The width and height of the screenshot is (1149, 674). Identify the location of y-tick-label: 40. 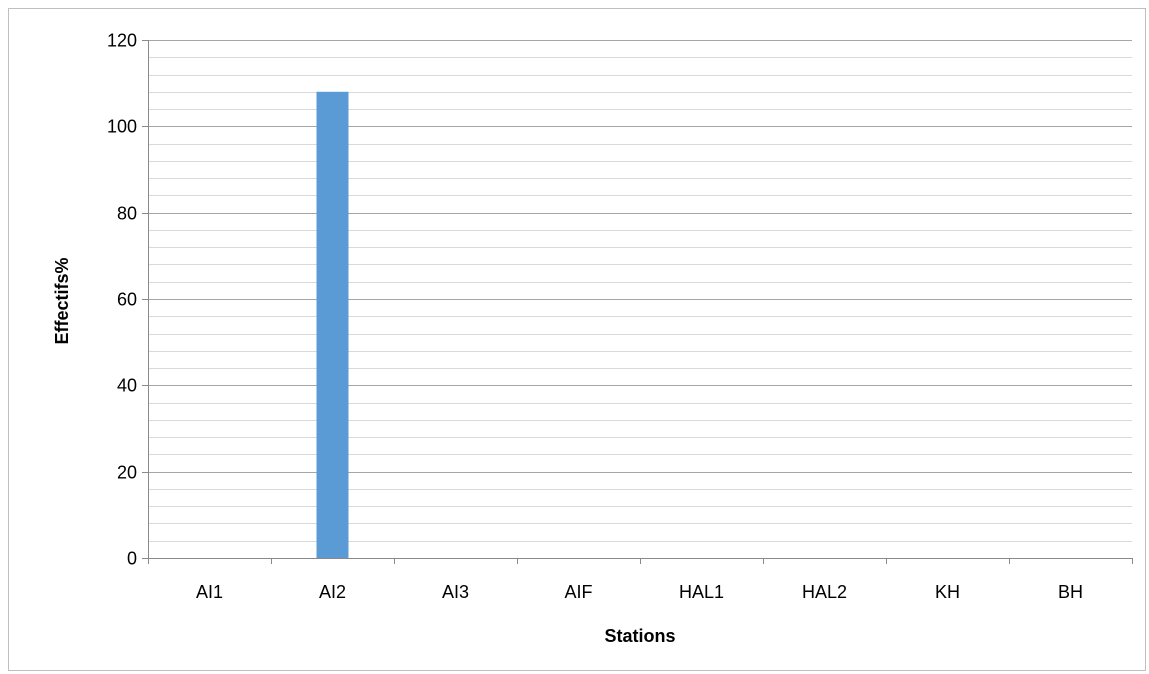
(127, 386).